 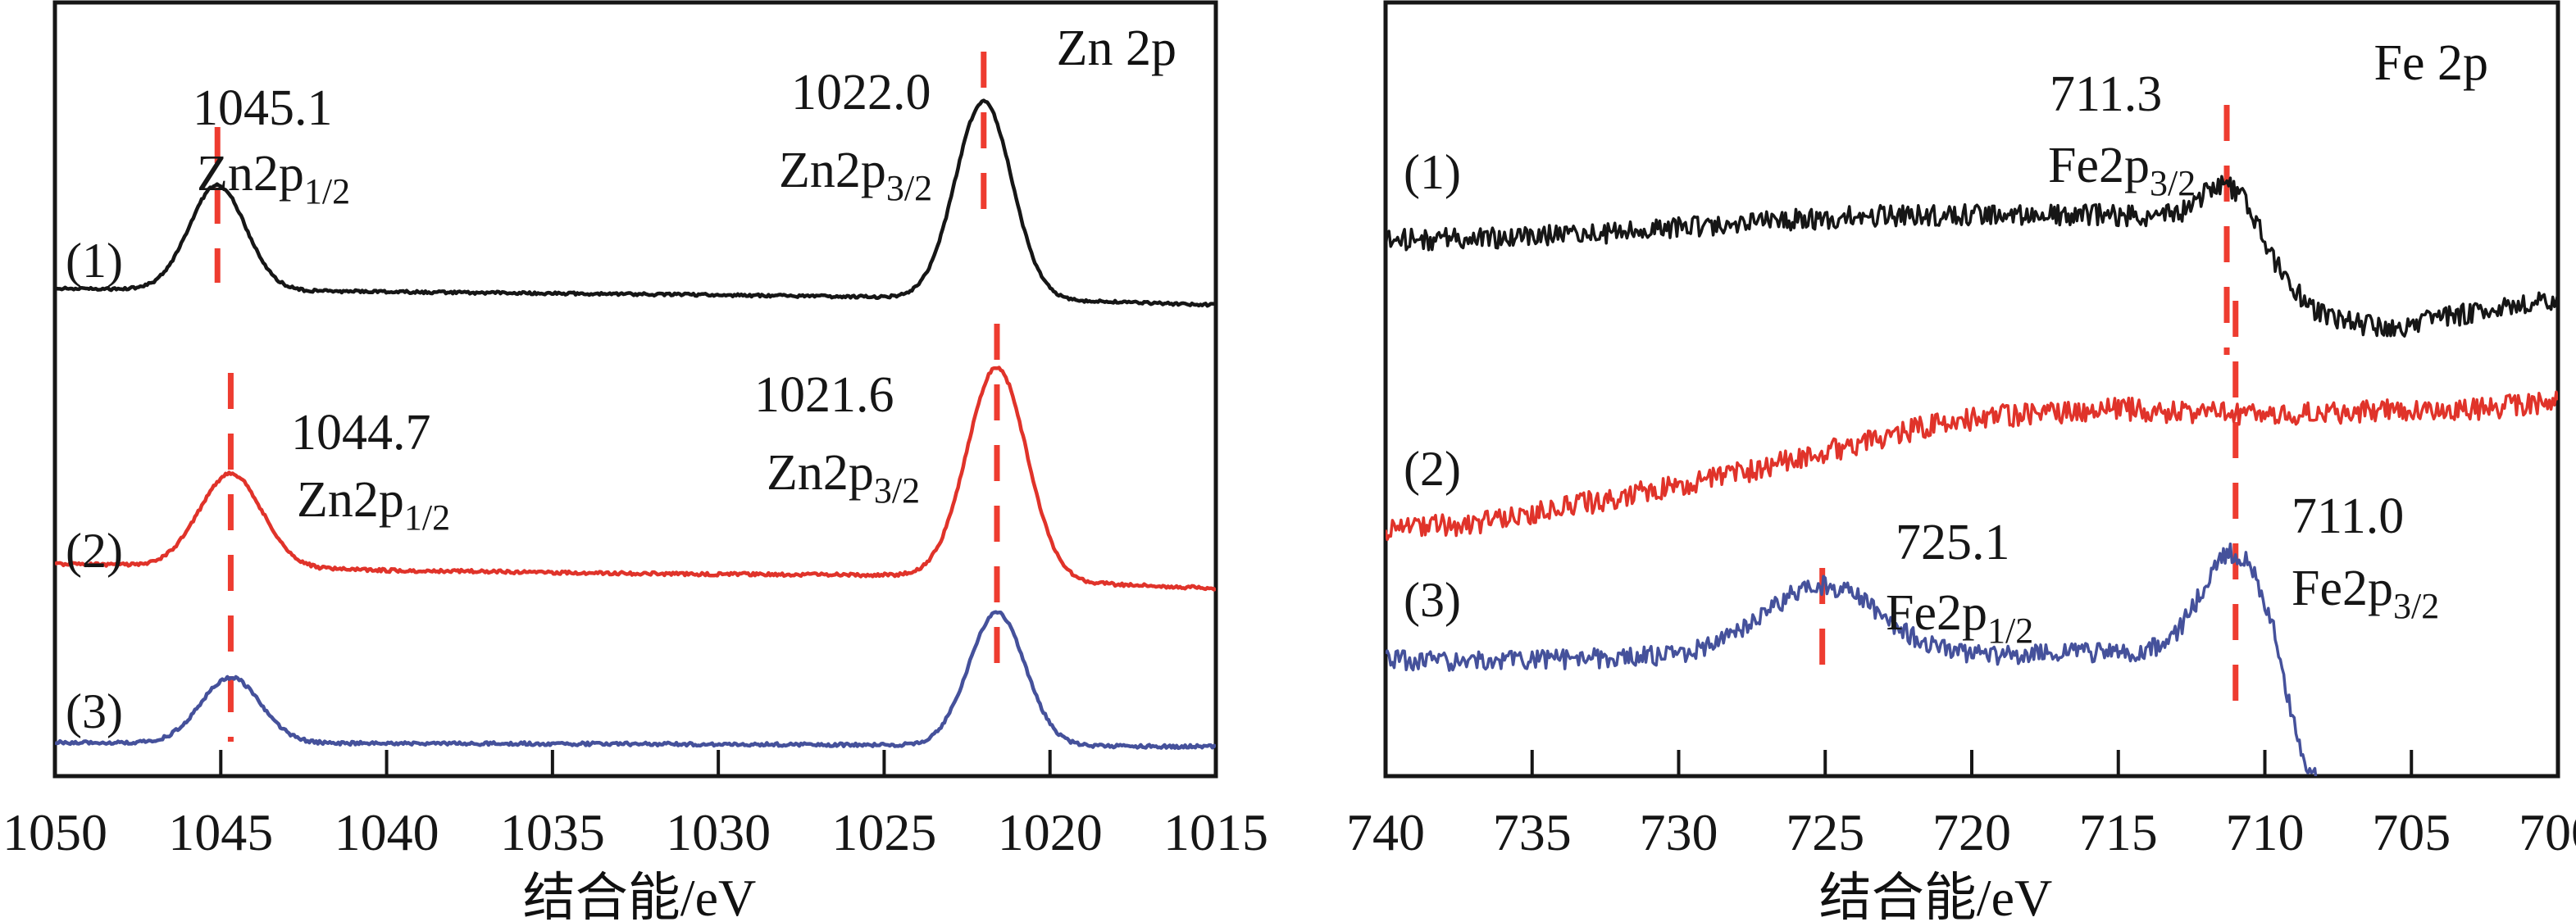 What do you see at coordinates (2265, 832) in the screenshot?
I see `x-tick-label: 710` at bounding box center [2265, 832].